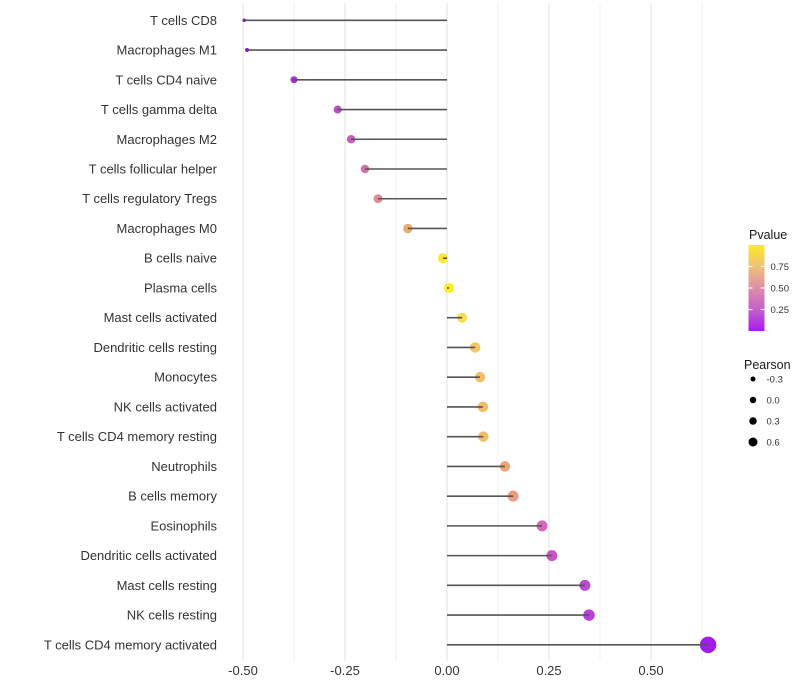  I want to click on y-axis-label: T cells CD8, so click(183, 20).